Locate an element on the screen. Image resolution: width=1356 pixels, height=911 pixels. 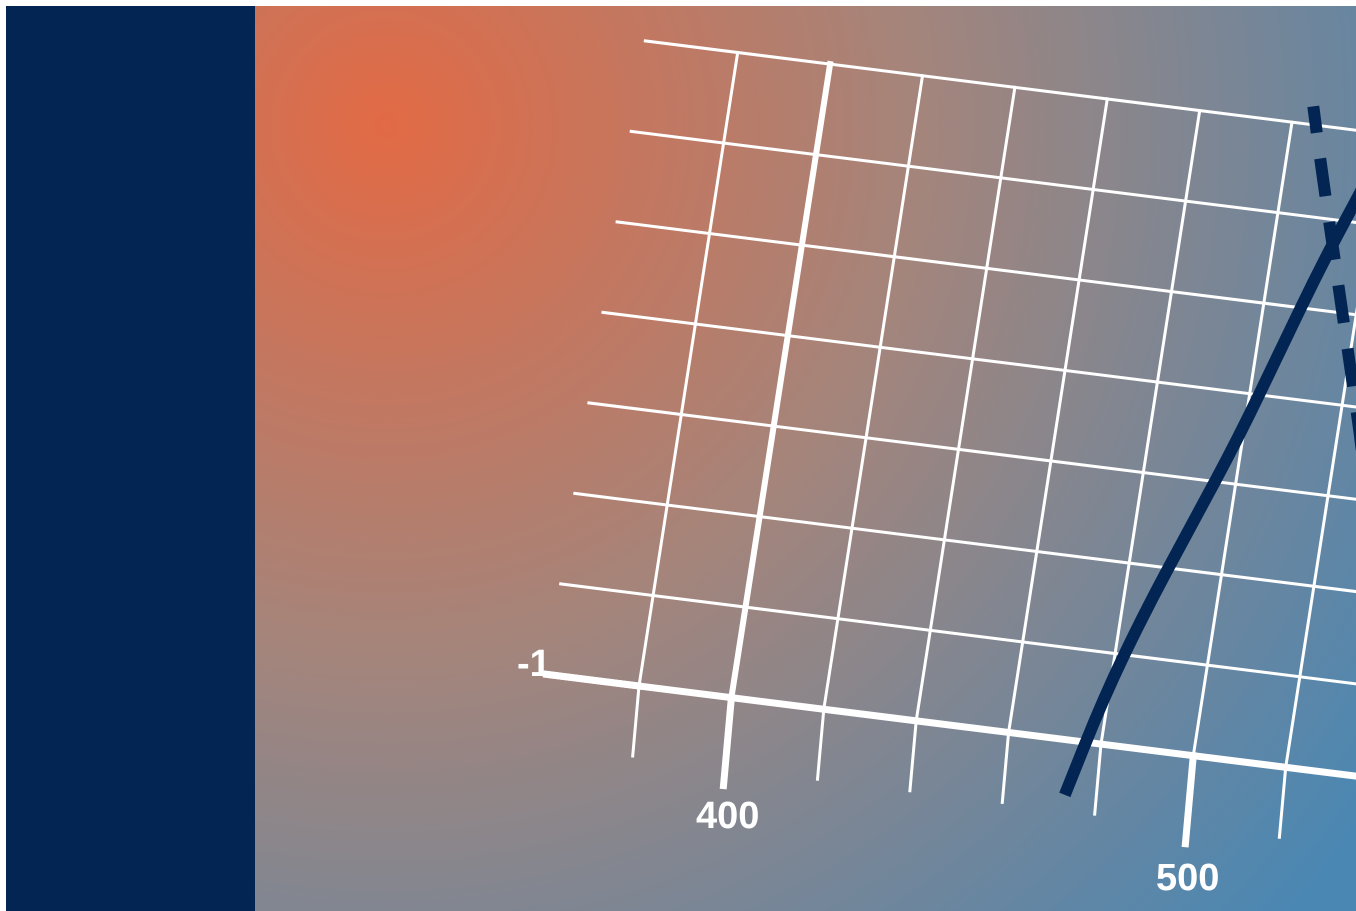
y-axis-line is located at coordinates (780, 381).